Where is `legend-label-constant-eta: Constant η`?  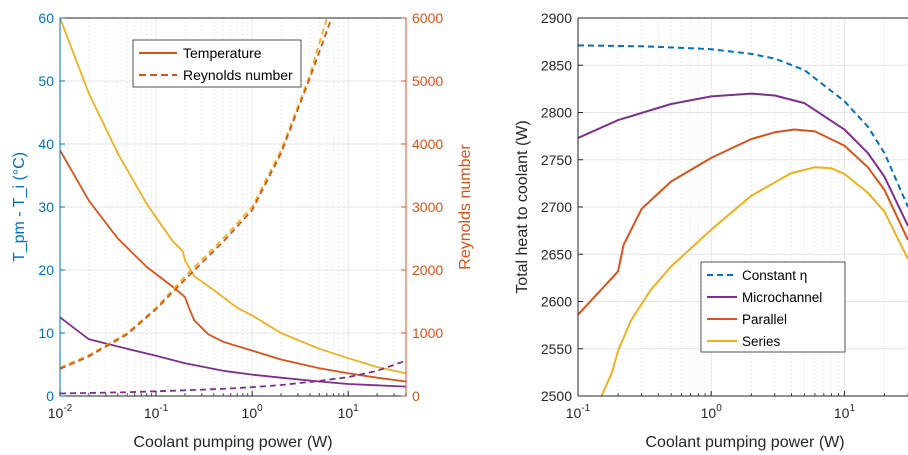
legend-label-constant-eta: Constant η is located at coordinates (774, 275).